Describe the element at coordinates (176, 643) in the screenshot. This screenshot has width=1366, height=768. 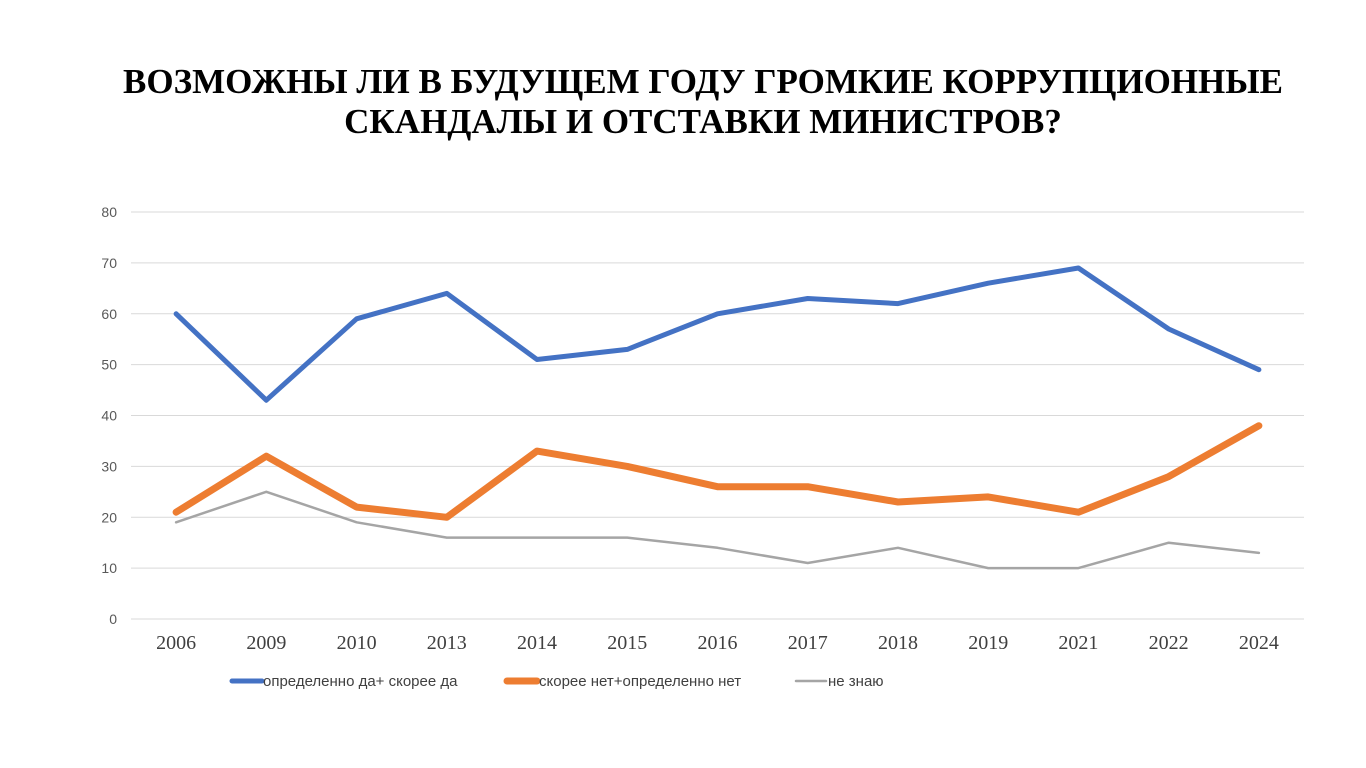
I see `x-tick-label: 2006` at that location.